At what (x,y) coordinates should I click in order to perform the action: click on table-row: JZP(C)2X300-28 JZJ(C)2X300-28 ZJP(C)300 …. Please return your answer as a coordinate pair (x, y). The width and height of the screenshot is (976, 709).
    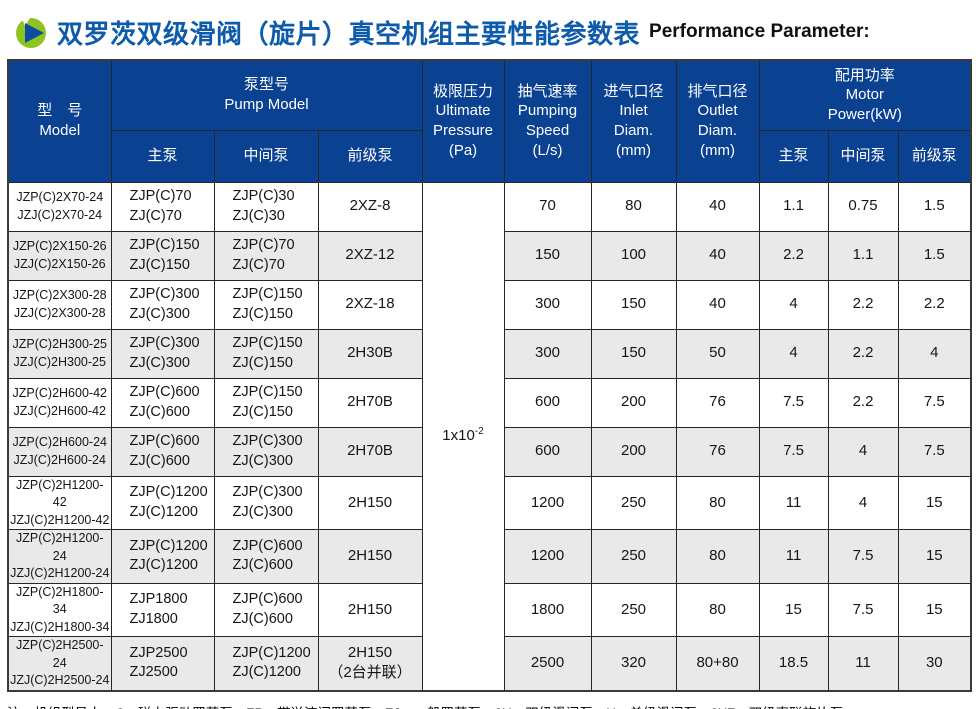
    Looking at the image, I should click on (489, 304).